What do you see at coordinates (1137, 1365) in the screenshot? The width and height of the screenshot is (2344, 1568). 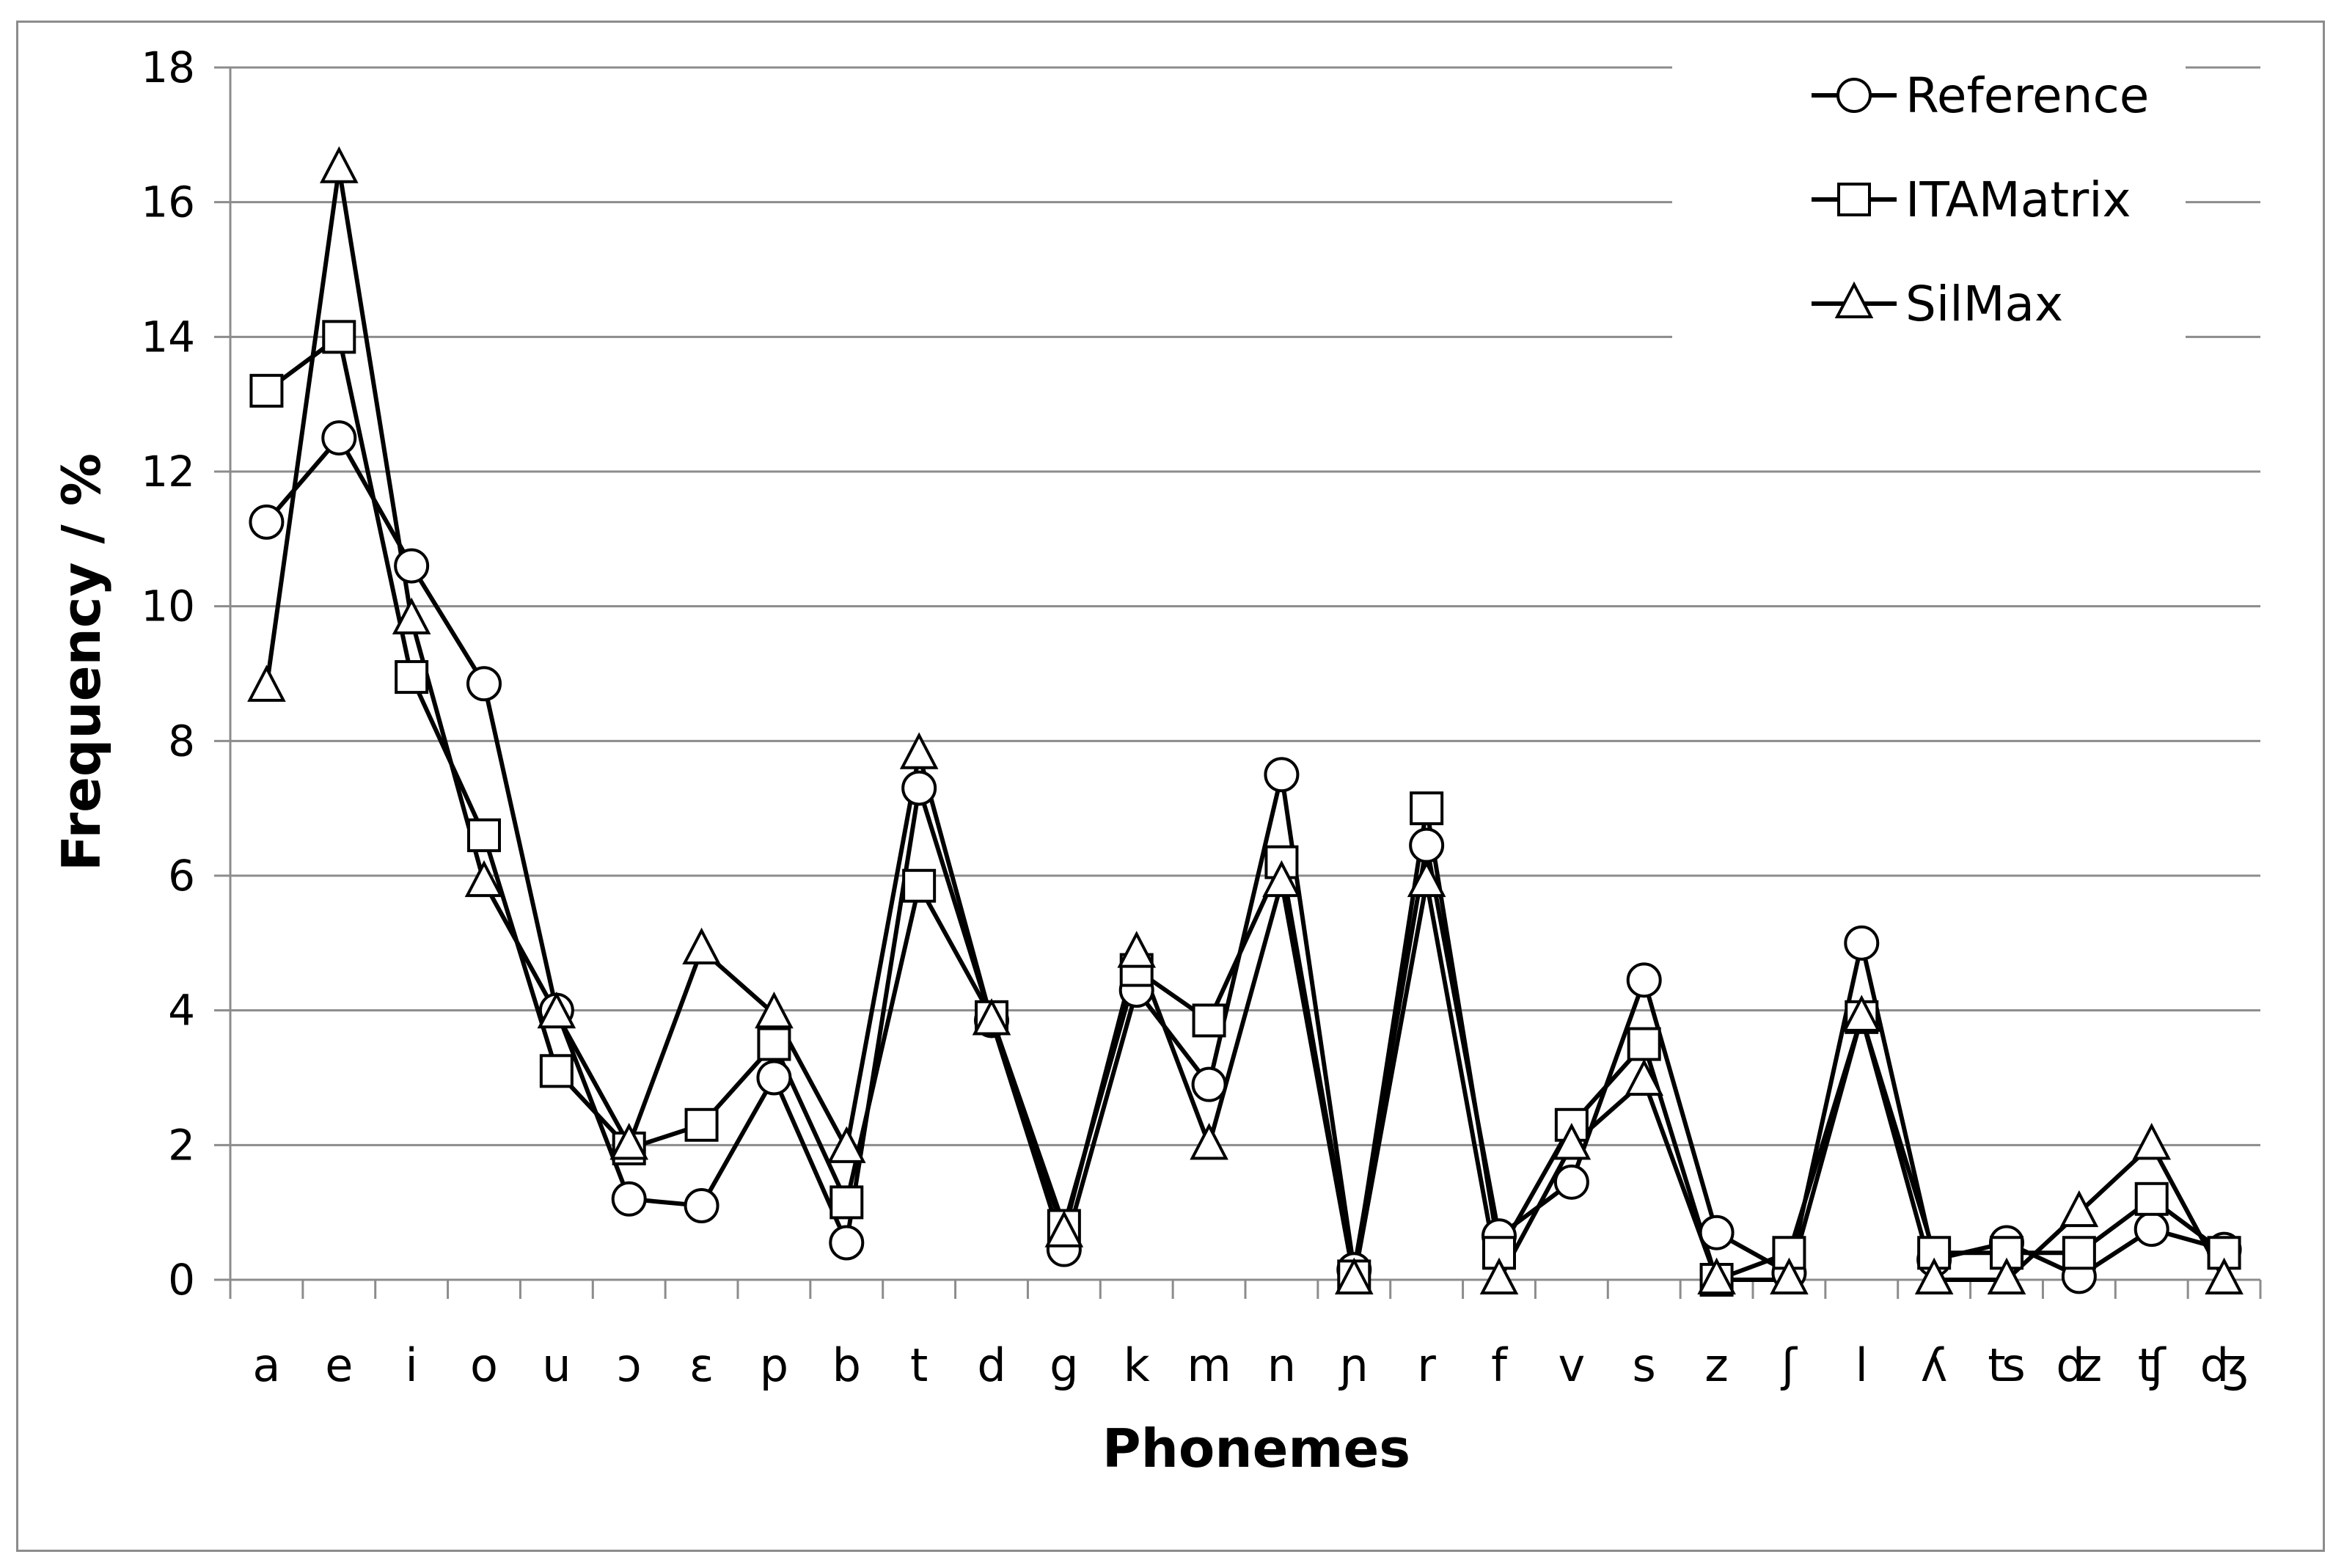 I see `x-tick-label-k: k` at bounding box center [1137, 1365].